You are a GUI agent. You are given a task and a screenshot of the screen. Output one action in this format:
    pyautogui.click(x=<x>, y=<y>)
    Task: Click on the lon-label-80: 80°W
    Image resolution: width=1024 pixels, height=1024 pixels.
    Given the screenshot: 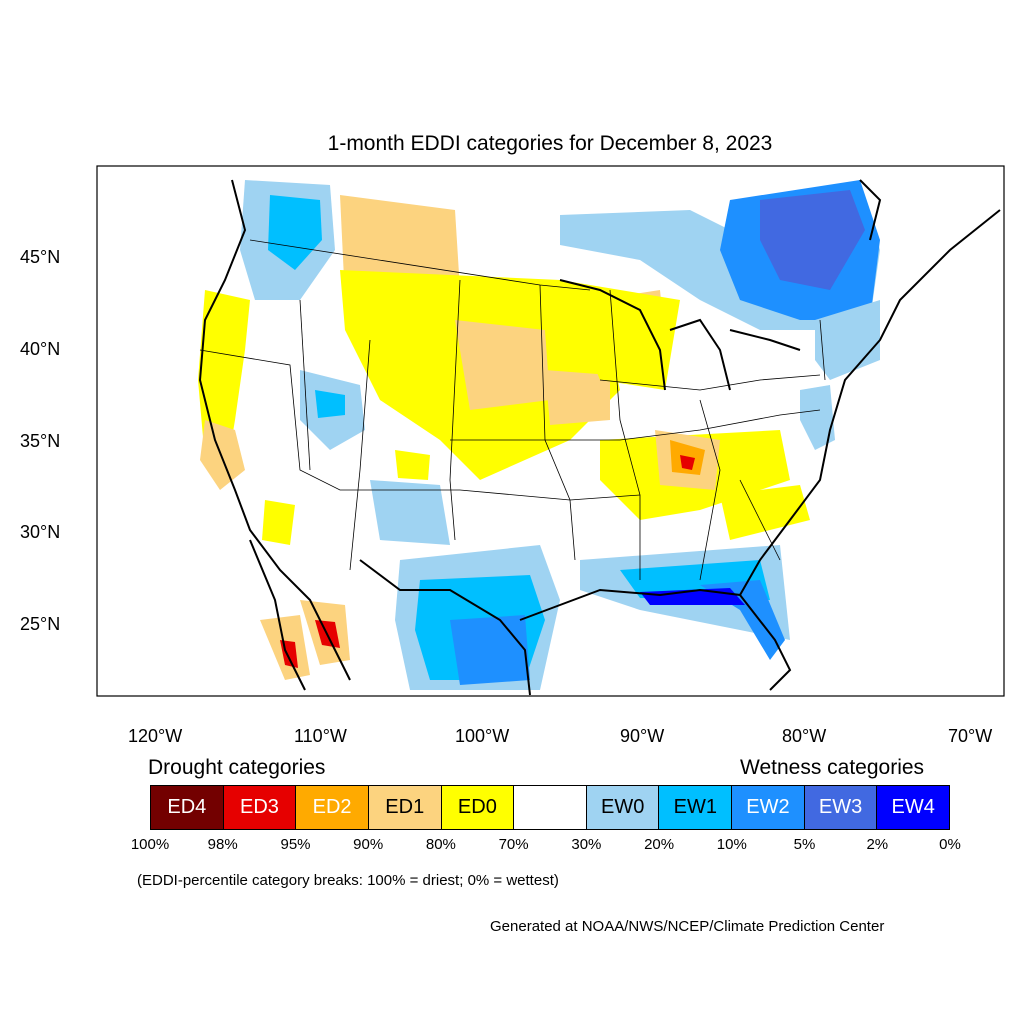 What is the action you would take?
    pyautogui.click(x=804, y=736)
    